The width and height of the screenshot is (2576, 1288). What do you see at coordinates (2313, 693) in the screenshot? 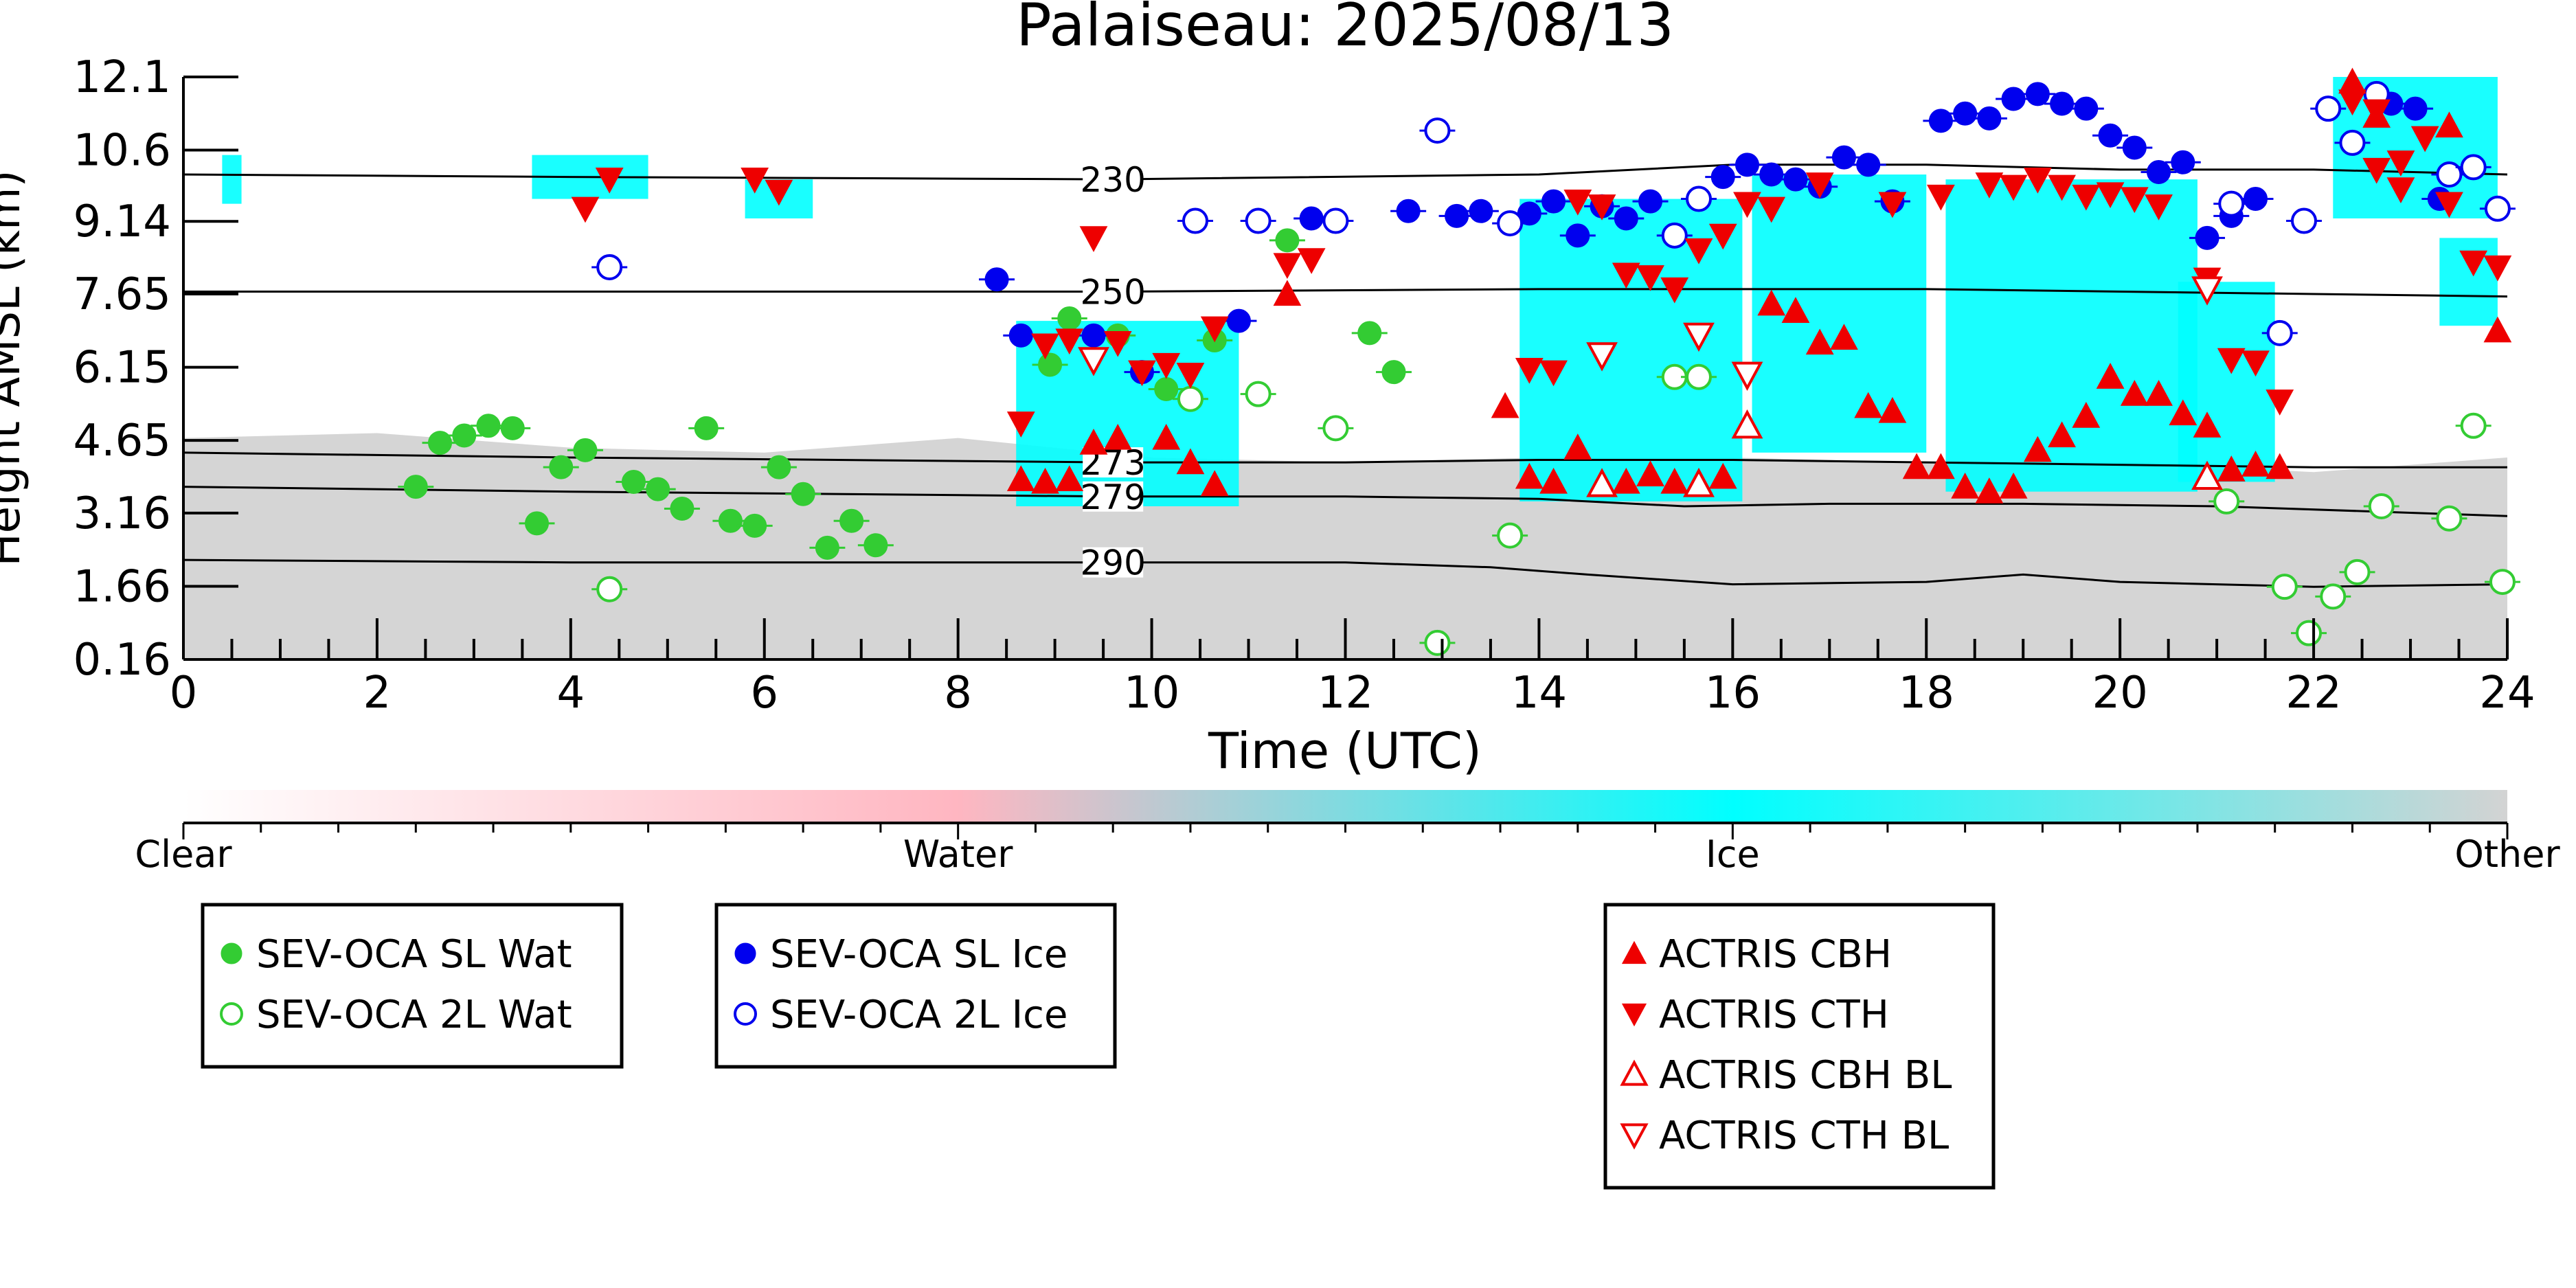
I see `x-tick-label: 22` at bounding box center [2313, 693].